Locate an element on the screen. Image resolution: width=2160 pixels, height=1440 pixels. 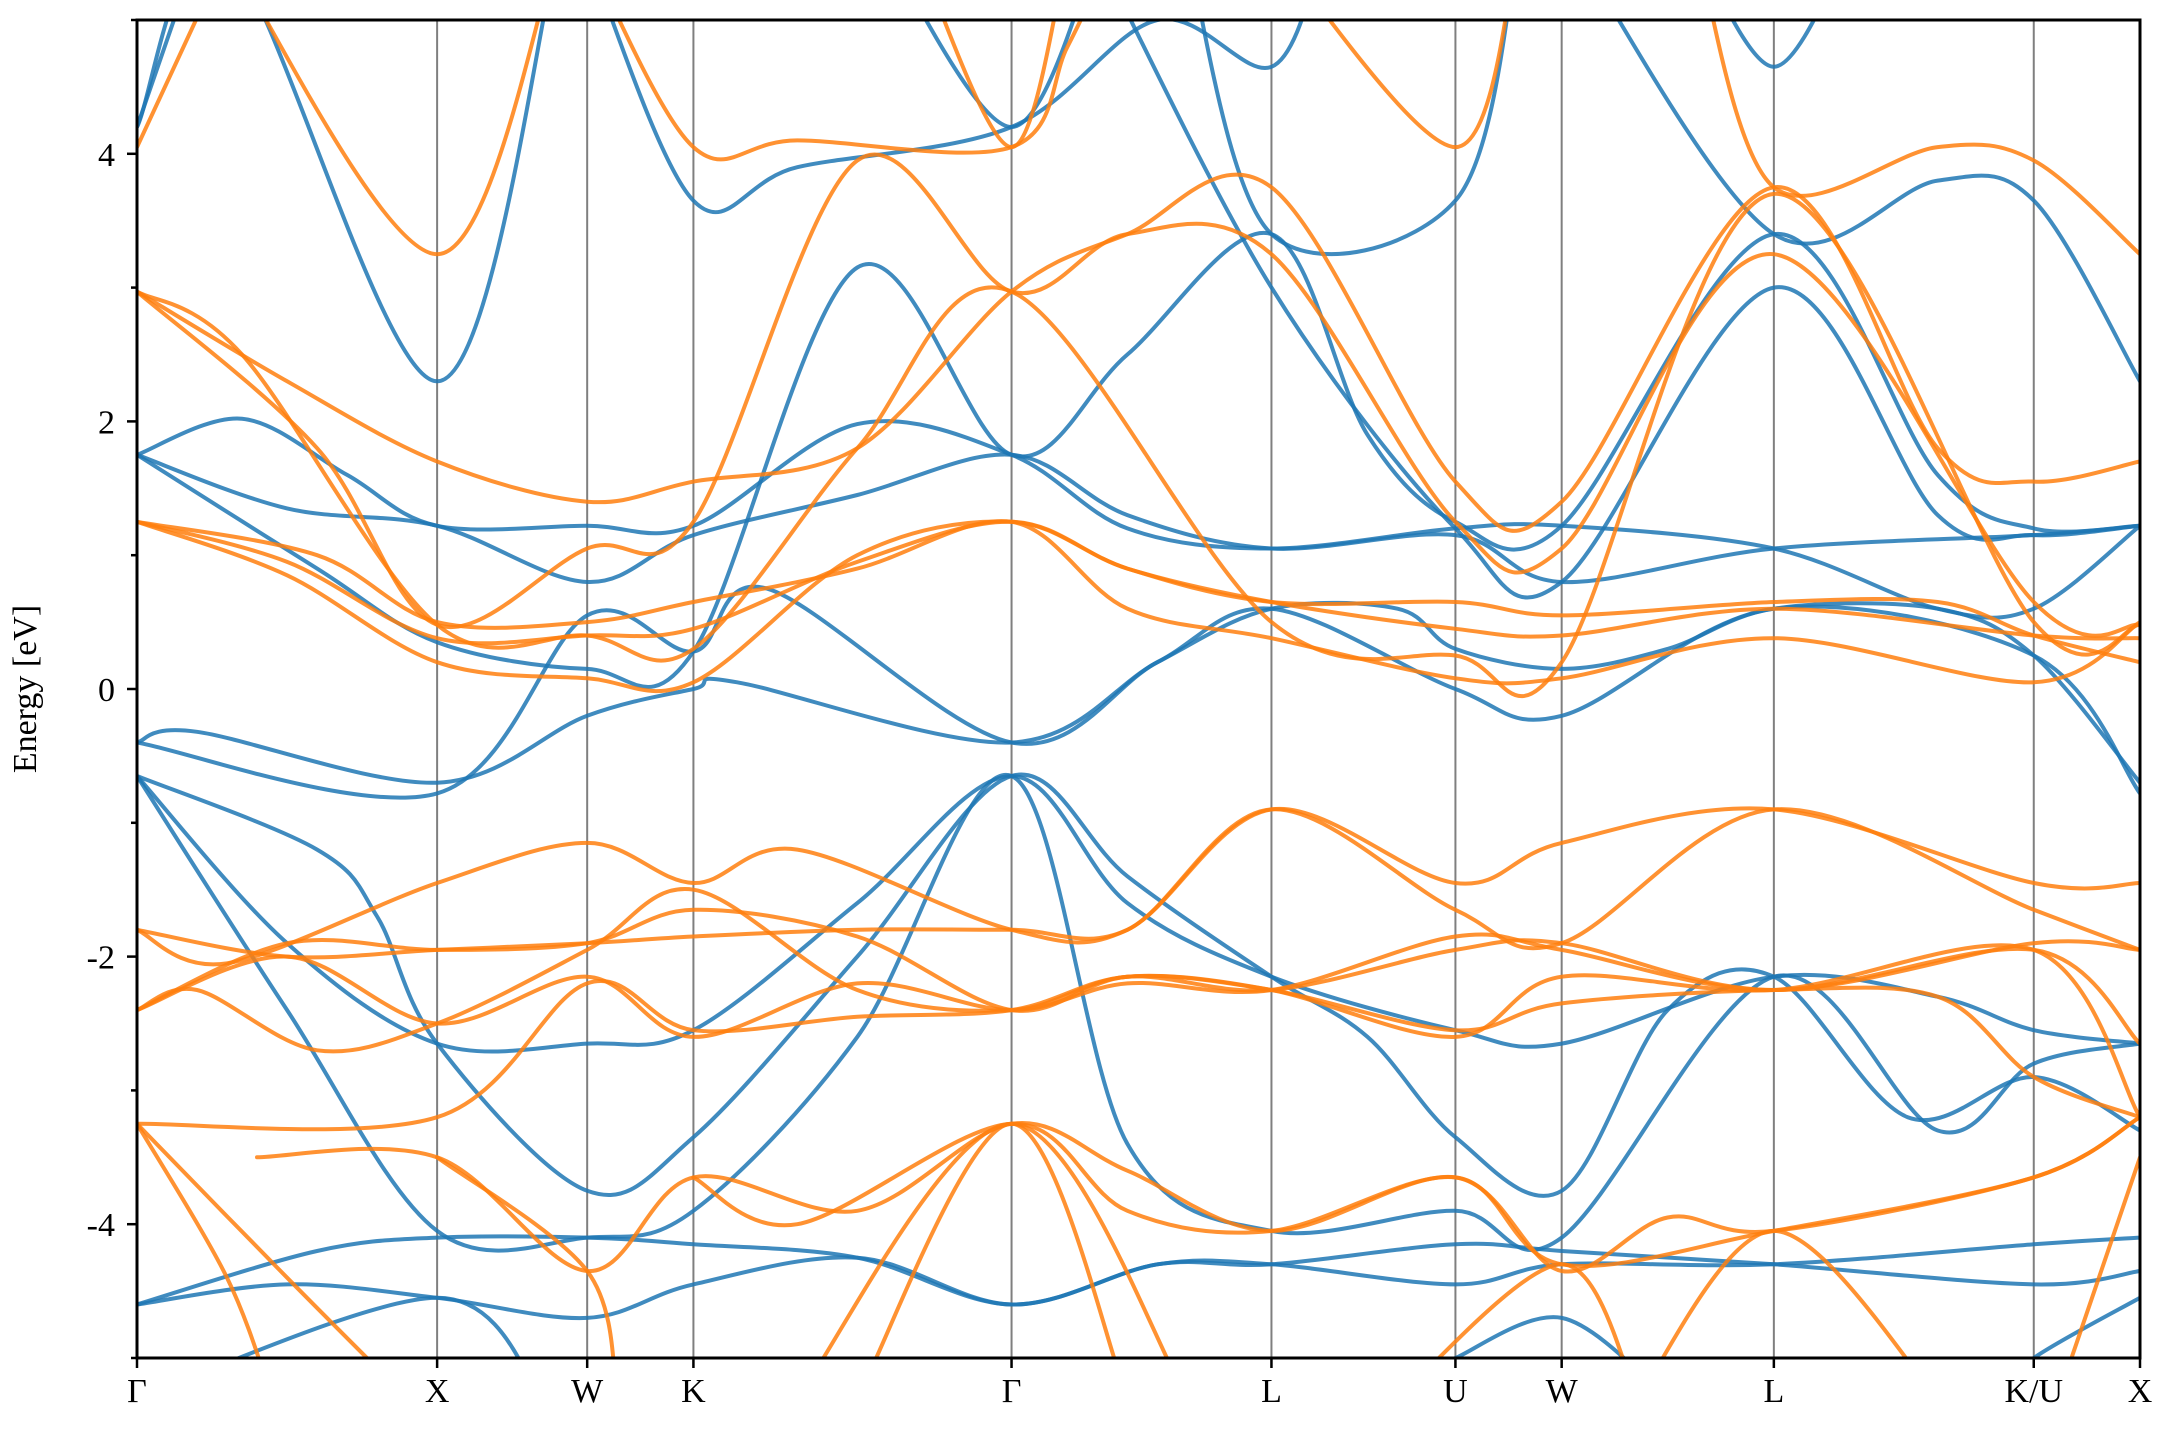
y-tick-label: 2 is located at coordinates (106, 422).